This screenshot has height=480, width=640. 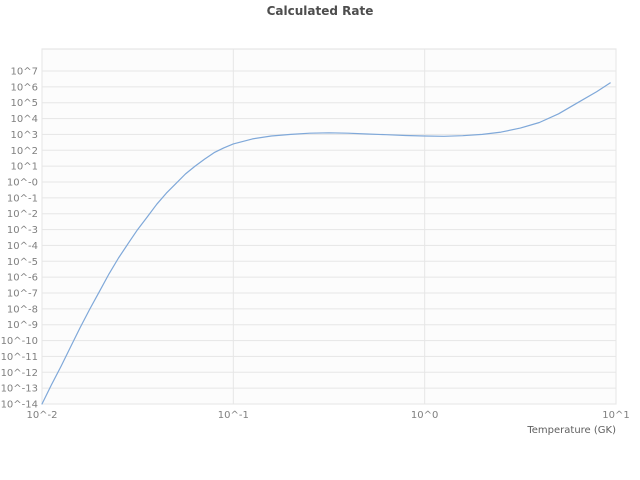 What do you see at coordinates (41, 415) in the screenshot?
I see `x-tick-label: 10^-2` at bounding box center [41, 415].